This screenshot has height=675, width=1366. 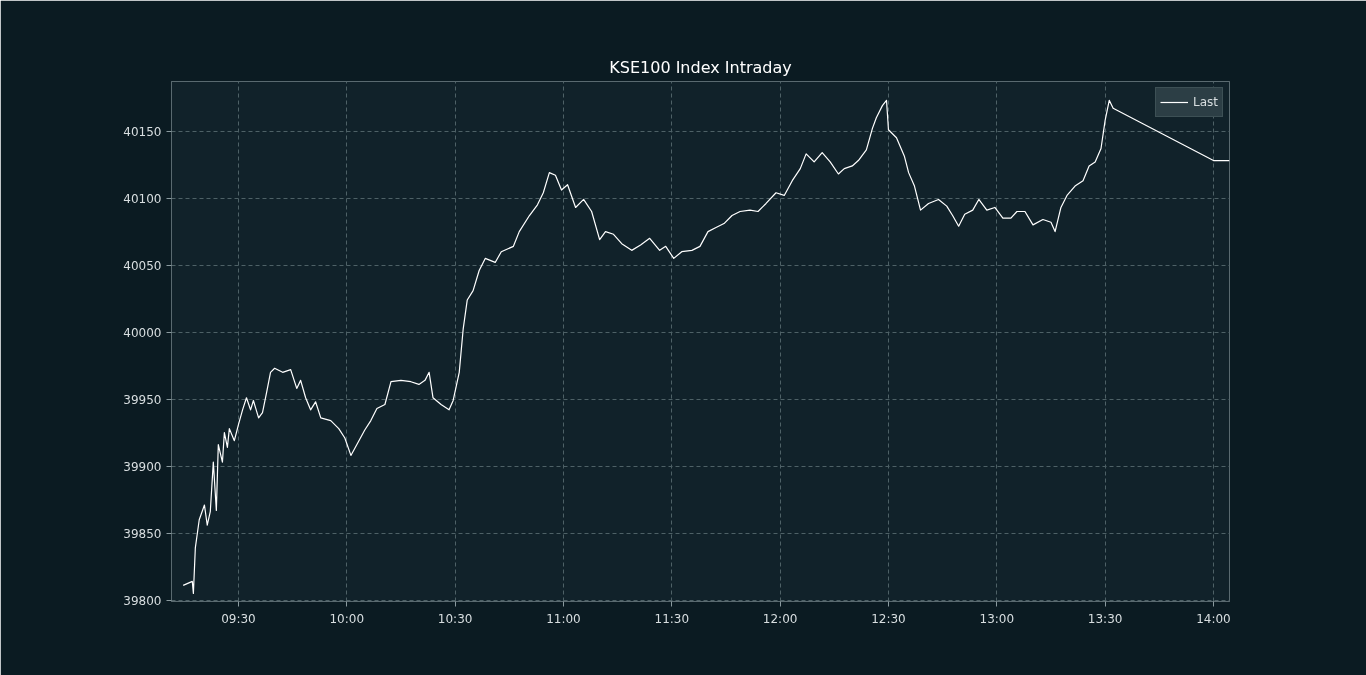 I want to click on y-tick-label: 39900, so click(x=142, y=466).